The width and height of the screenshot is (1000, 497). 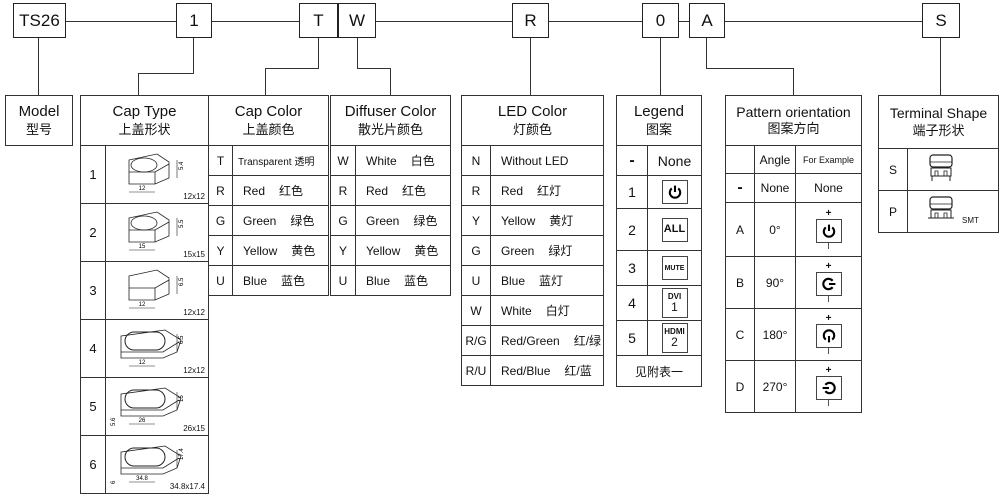 What do you see at coordinates (142, 421) in the screenshot?
I see `cap-width-label: 26` at bounding box center [142, 421].